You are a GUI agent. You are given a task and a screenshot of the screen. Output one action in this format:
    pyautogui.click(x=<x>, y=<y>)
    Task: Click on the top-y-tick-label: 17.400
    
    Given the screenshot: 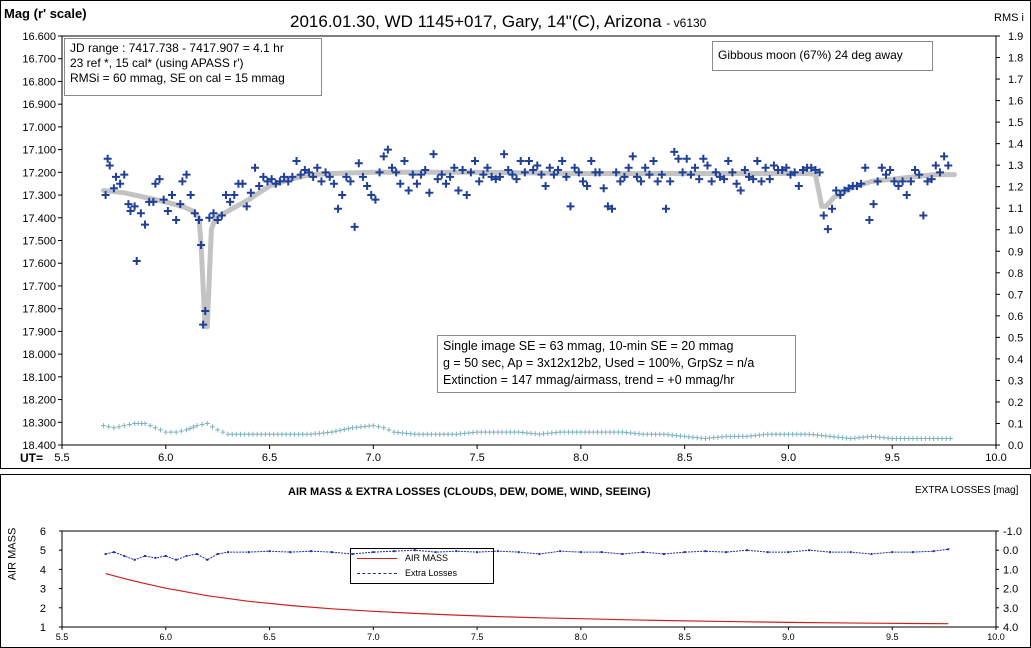 What is the action you would take?
    pyautogui.click(x=39, y=219)
    